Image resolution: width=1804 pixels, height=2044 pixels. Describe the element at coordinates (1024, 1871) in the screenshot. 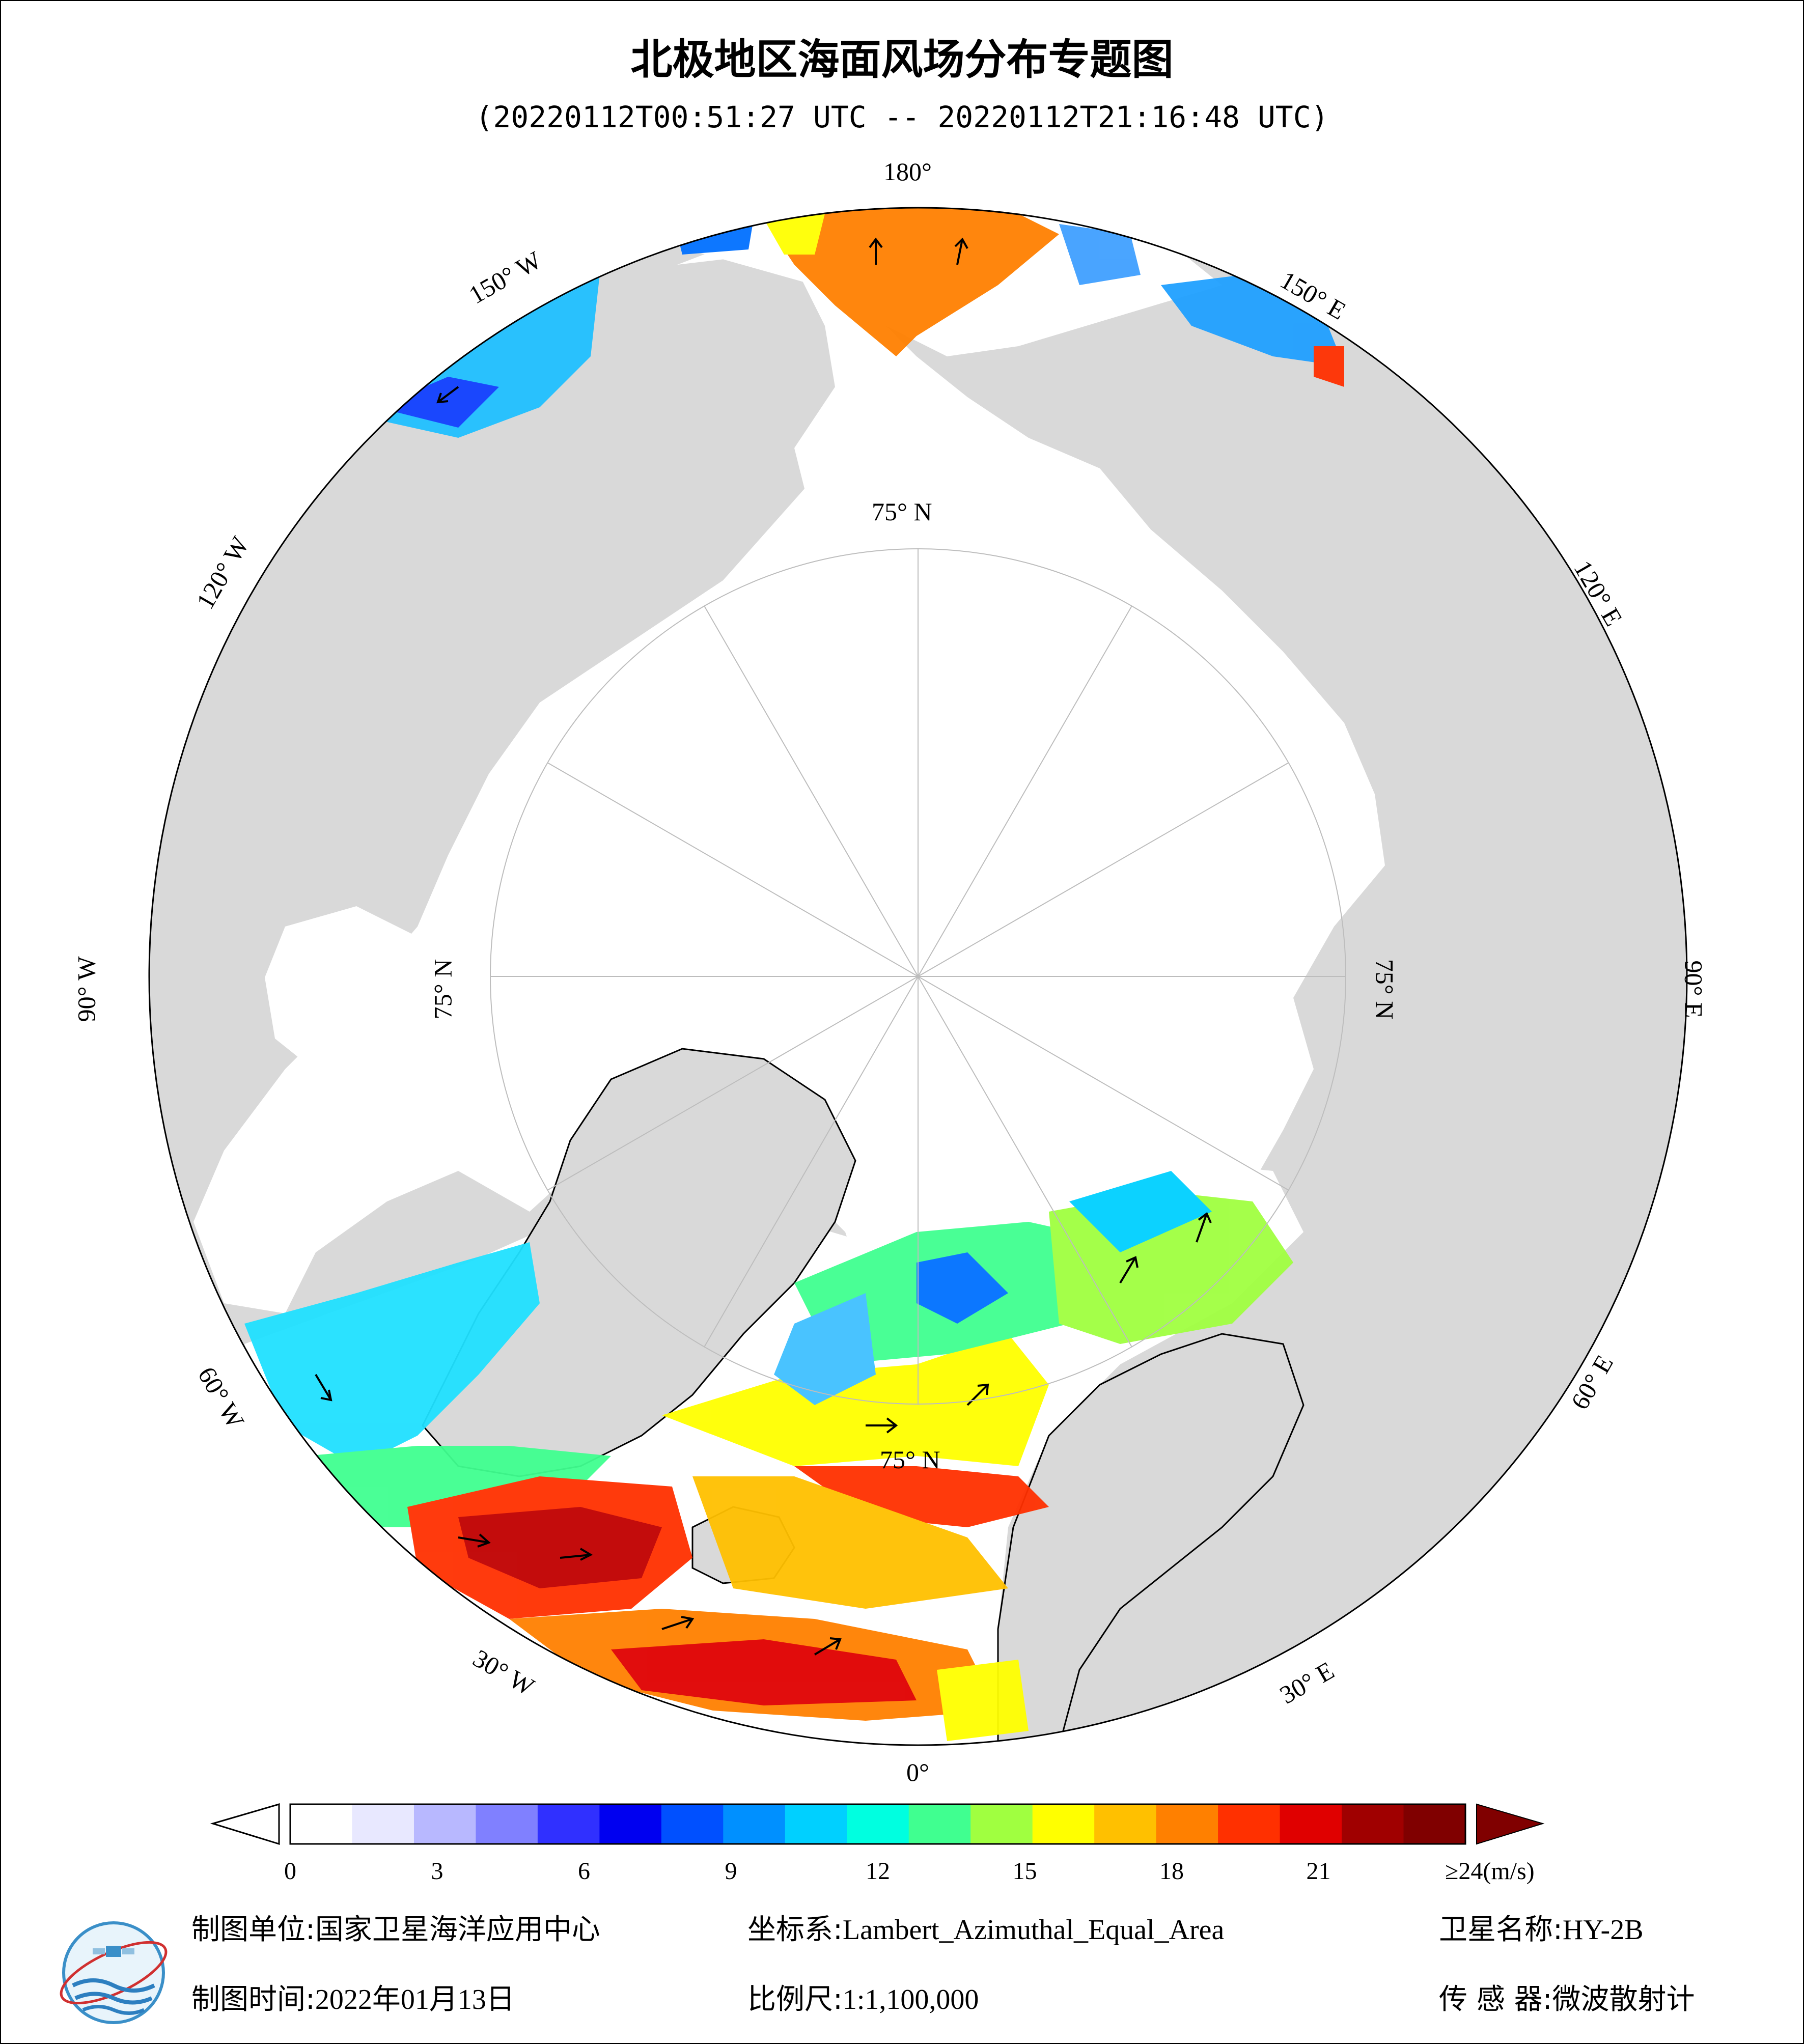

I see `colorbar-tick-label: 15` at that location.